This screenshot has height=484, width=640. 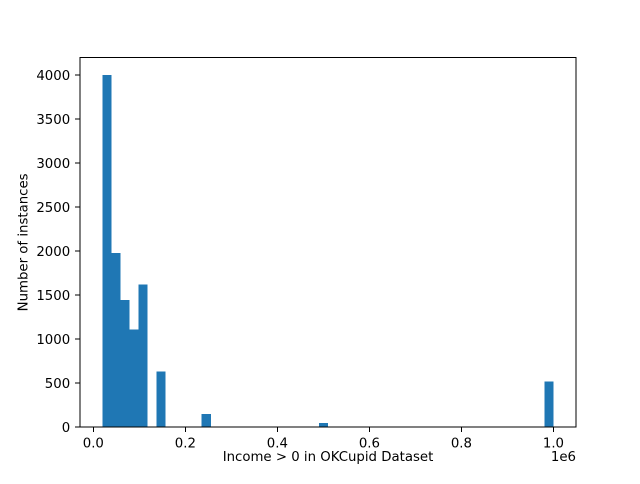 What do you see at coordinates (328, 457) in the screenshot?
I see `x-axis-label: Income > 0 in OKCupid Dataset` at bounding box center [328, 457].